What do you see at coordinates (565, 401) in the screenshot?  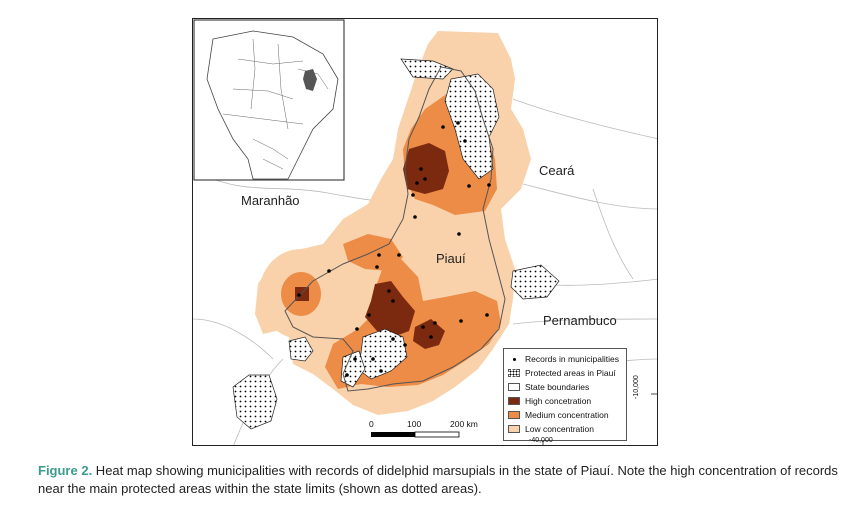 I see `legend-high: High concetration` at bounding box center [565, 401].